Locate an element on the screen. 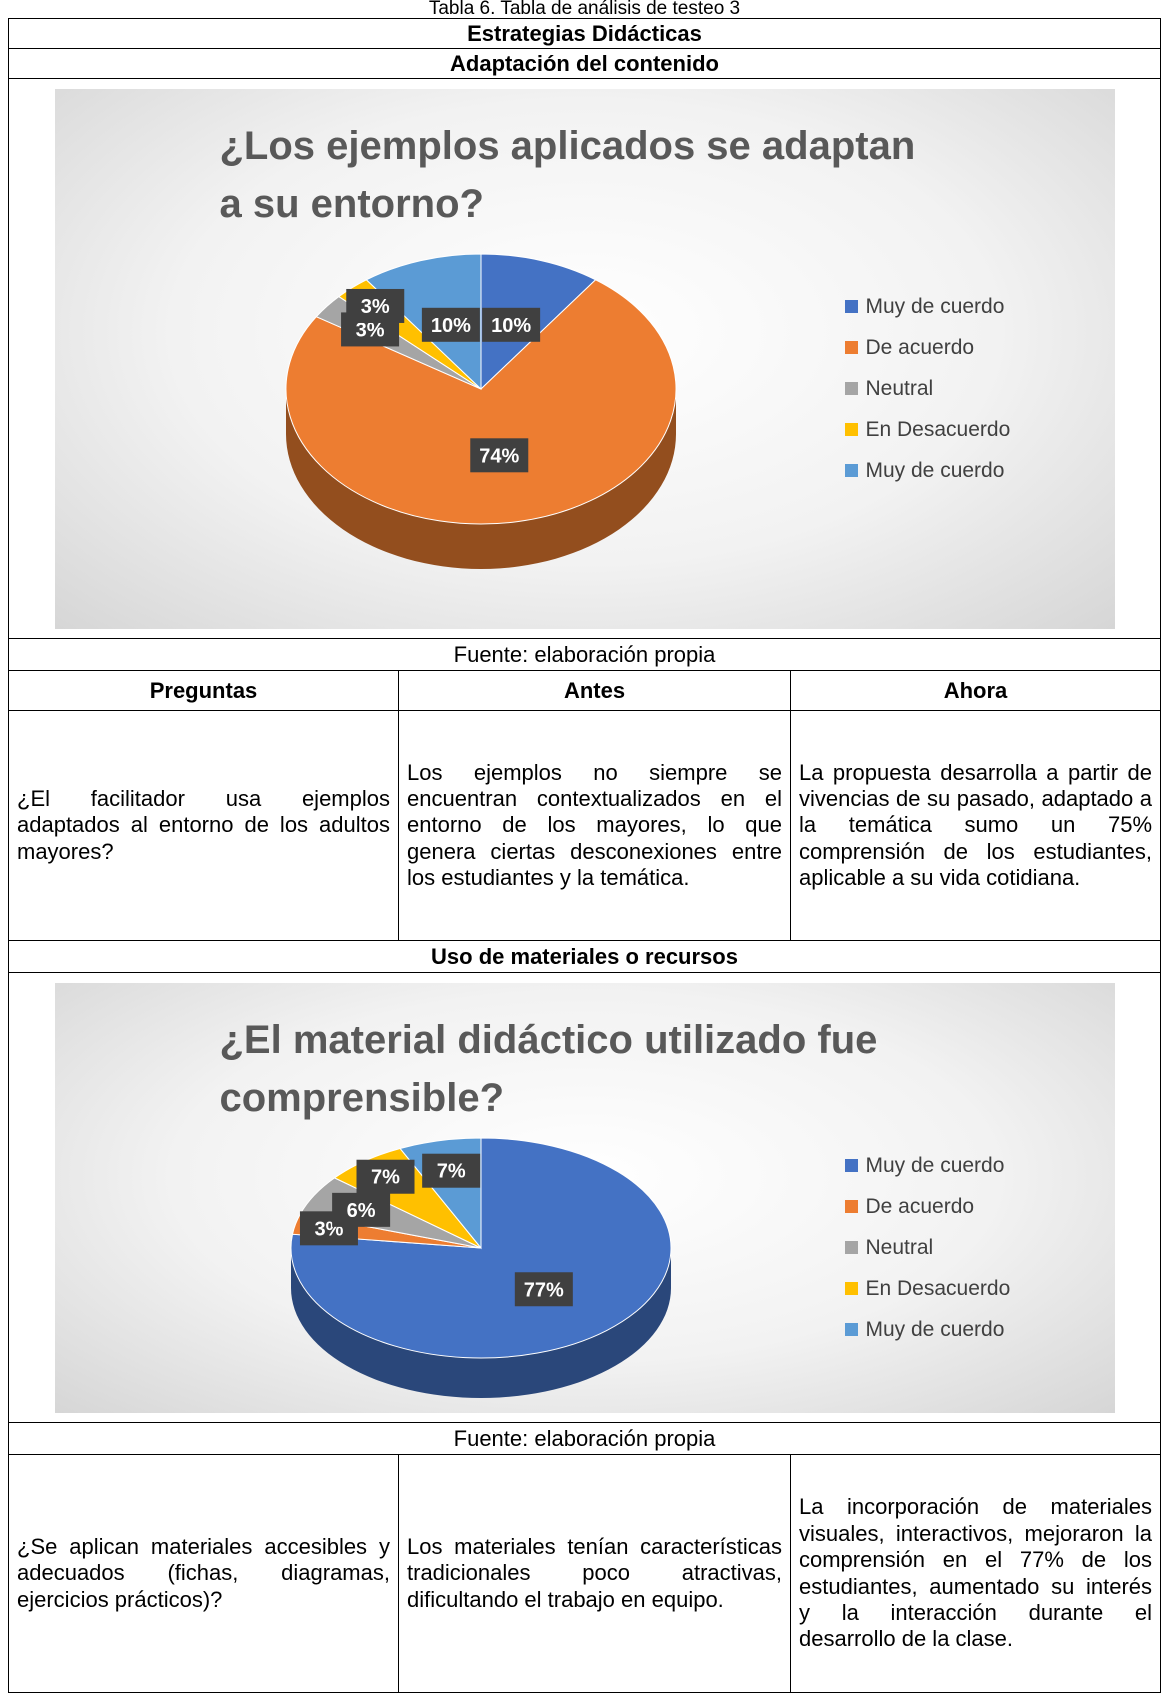  data-label: 74% is located at coordinates (499, 456).